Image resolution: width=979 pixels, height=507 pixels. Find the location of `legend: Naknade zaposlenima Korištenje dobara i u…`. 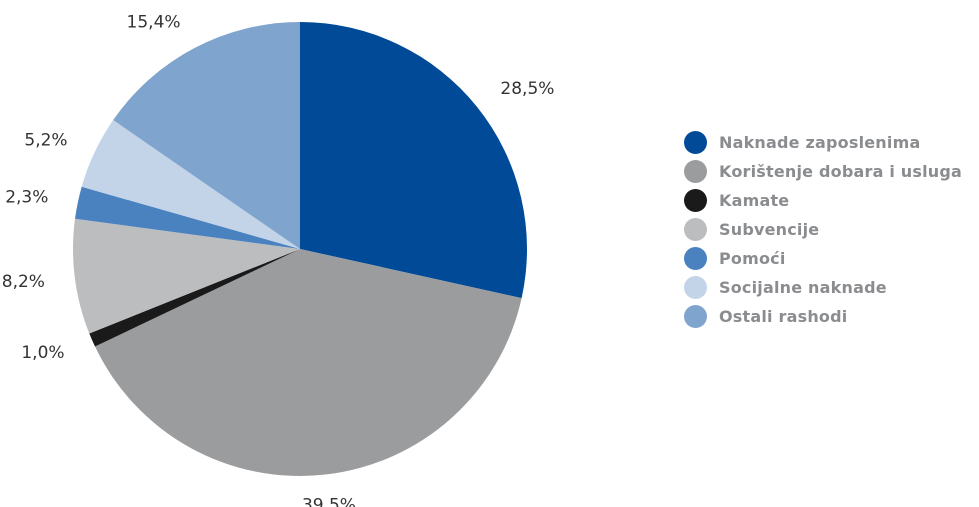

legend: Naknade zaposlenima Korištenje dobara i u… is located at coordinates (823, 229).